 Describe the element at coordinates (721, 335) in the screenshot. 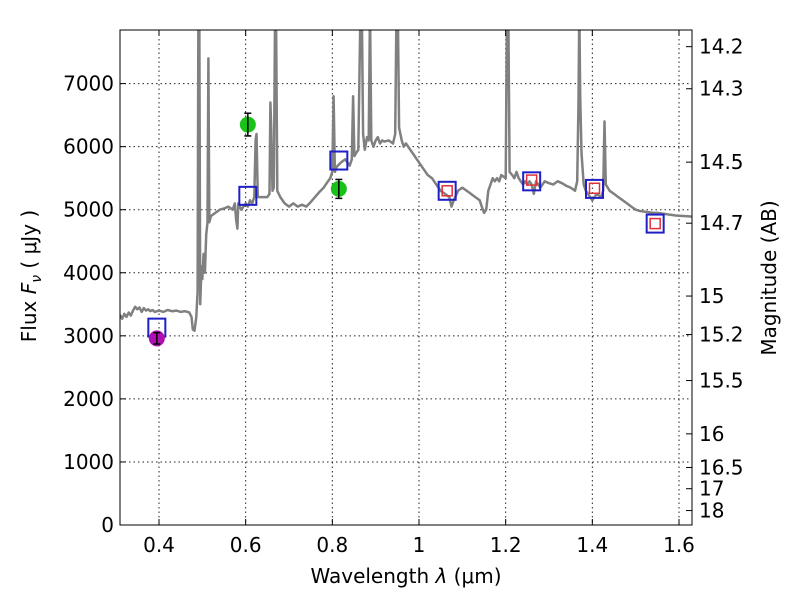

I see `y2-tick-label: 15.2` at that location.